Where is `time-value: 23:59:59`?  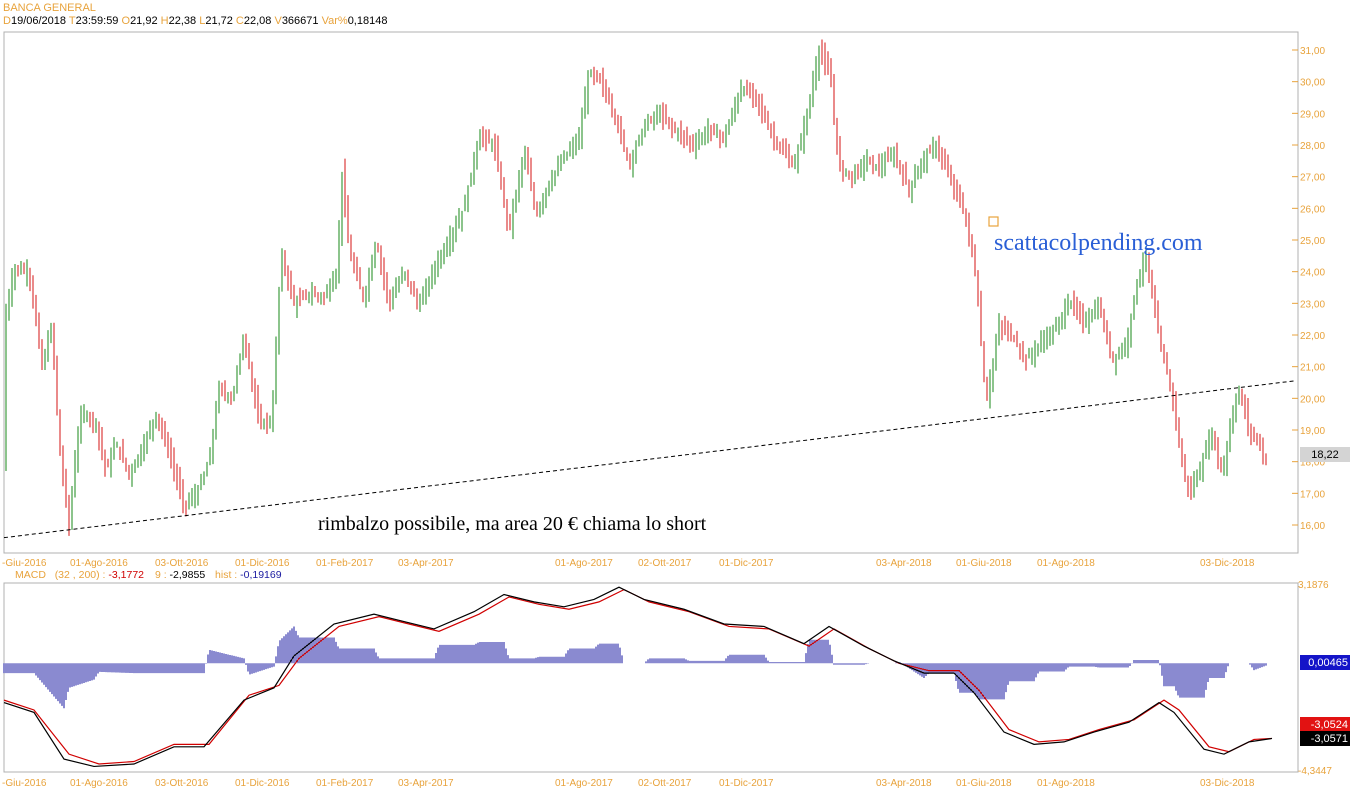
time-value: 23:59:59 is located at coordinates (97, 21).